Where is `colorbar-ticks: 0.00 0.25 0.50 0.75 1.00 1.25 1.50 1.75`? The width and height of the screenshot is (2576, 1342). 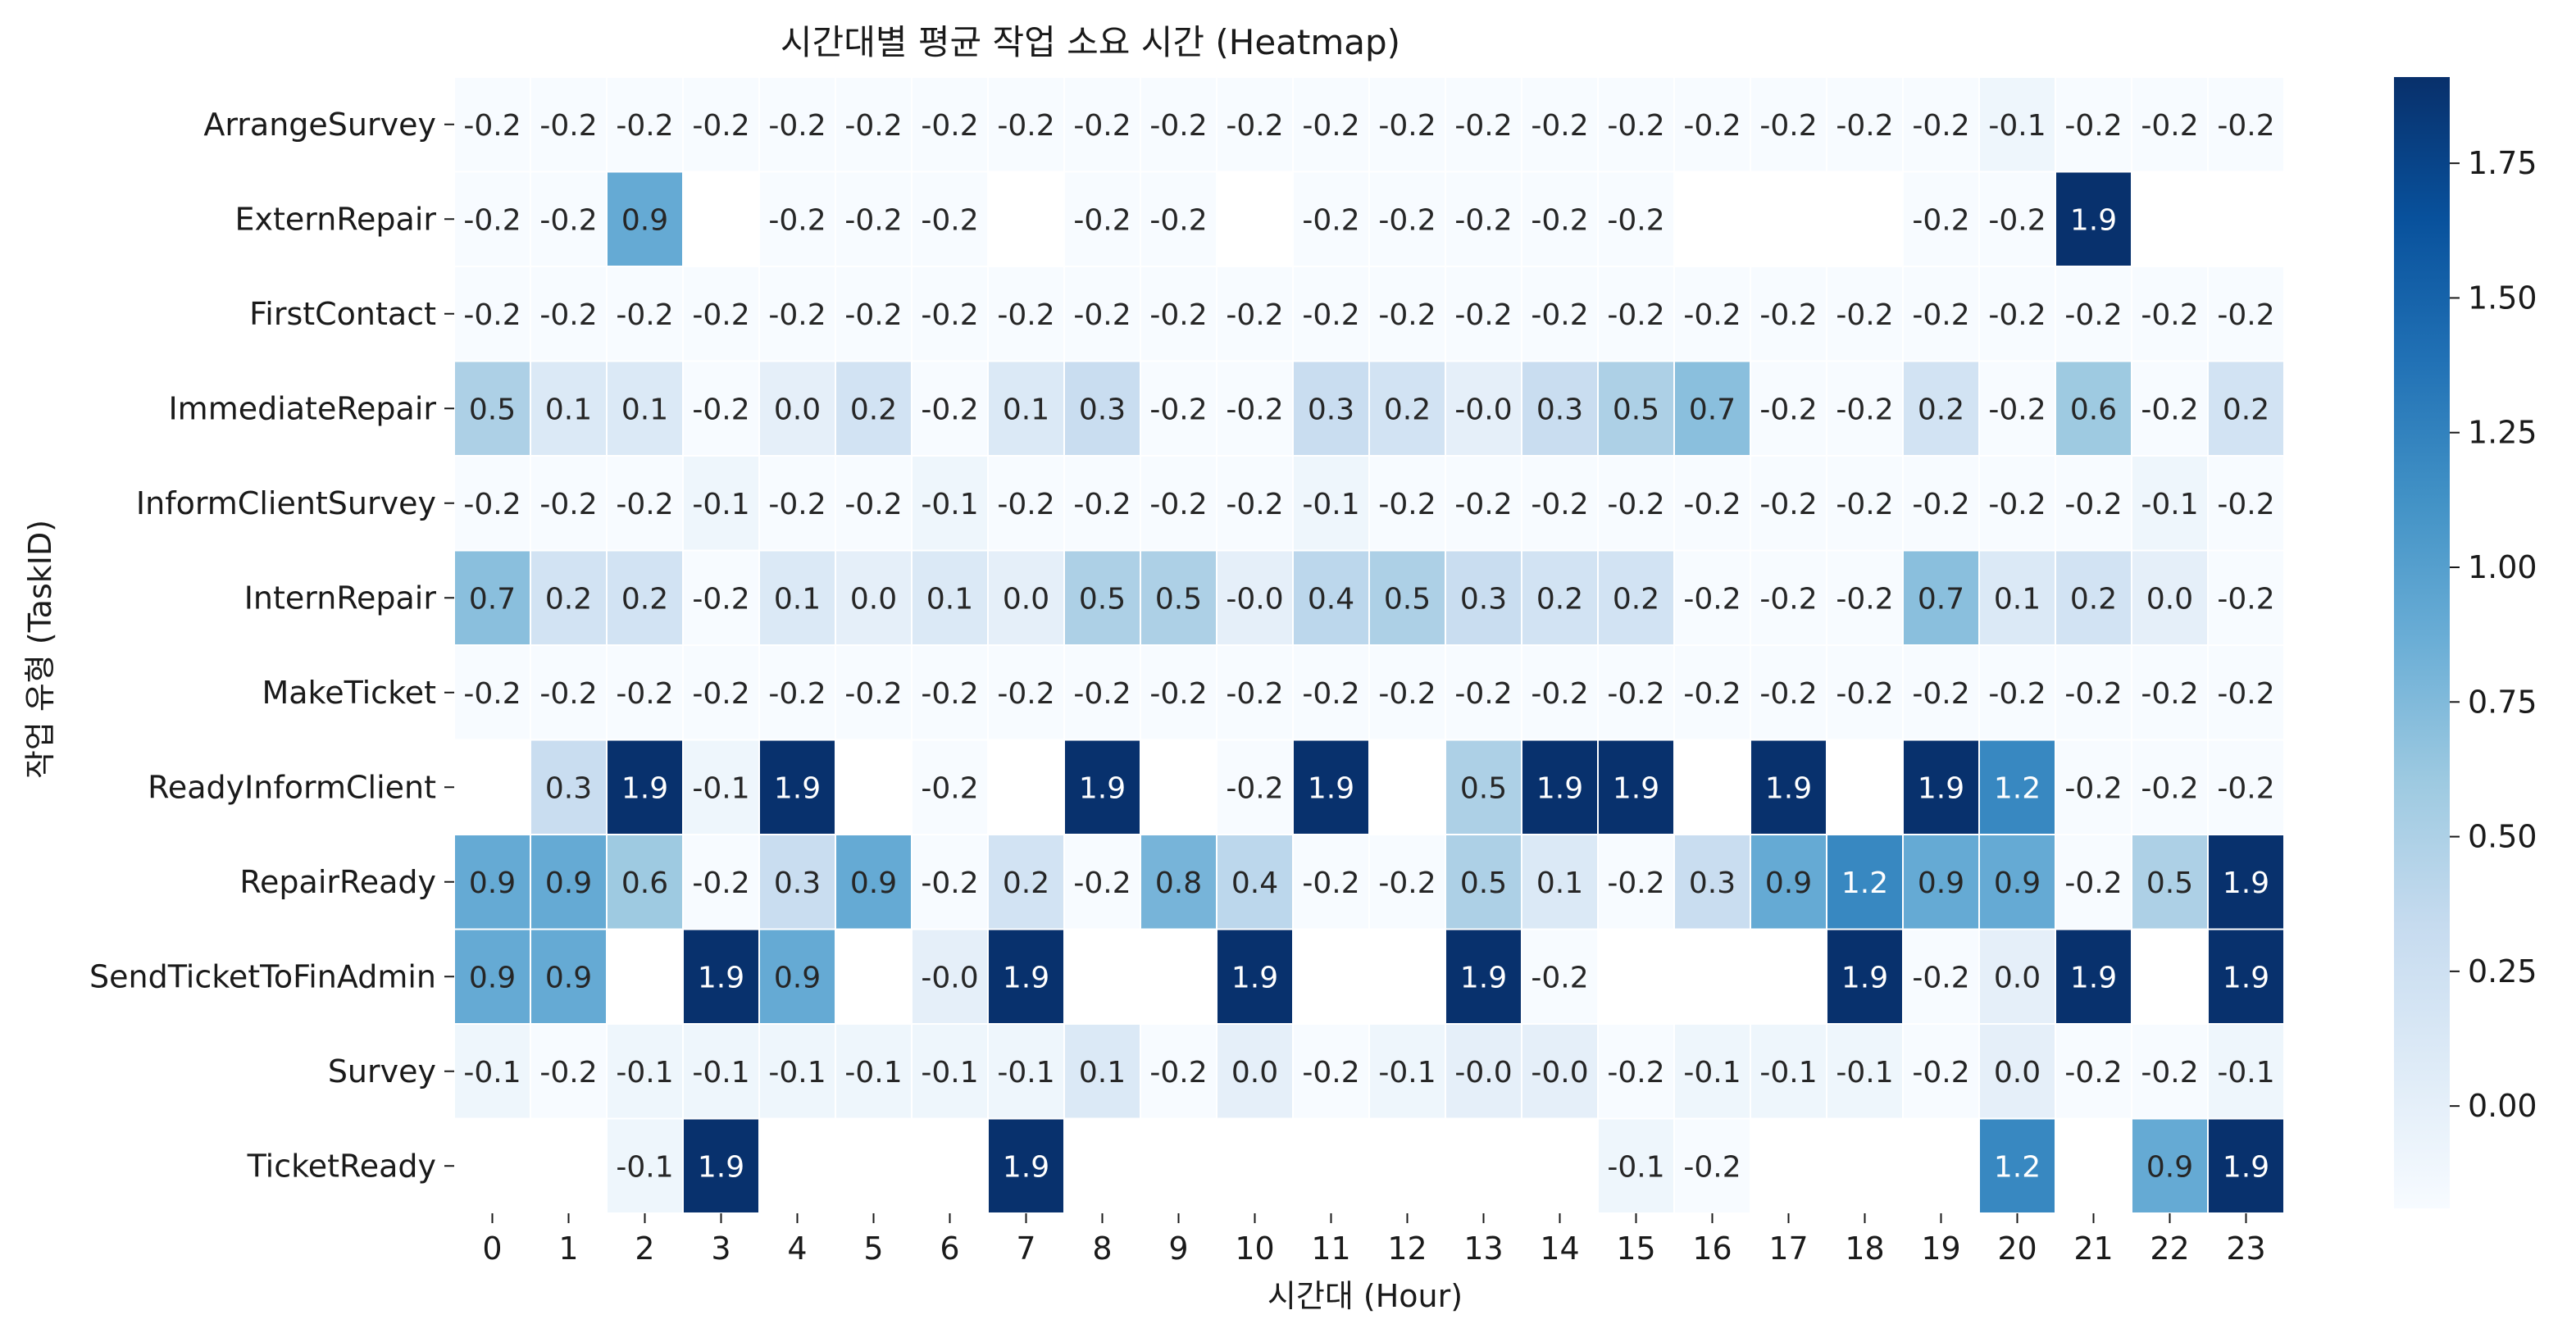
colorbar-ticks: 0.00 0.25 0.50 0.75 1.00 1.25 1.50 1.75 is located at coordinates (2494, 635).